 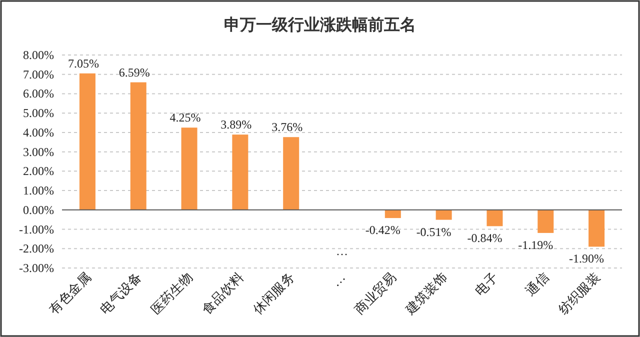 I want to click on data-label: 3.76%, so click(x=287, y=127).